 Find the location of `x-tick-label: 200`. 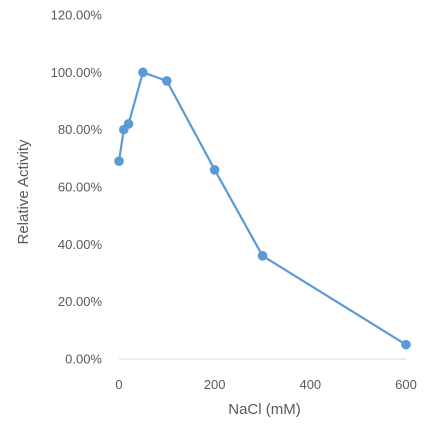

x-tick-label: 200 is located at coordinates (215, 384).